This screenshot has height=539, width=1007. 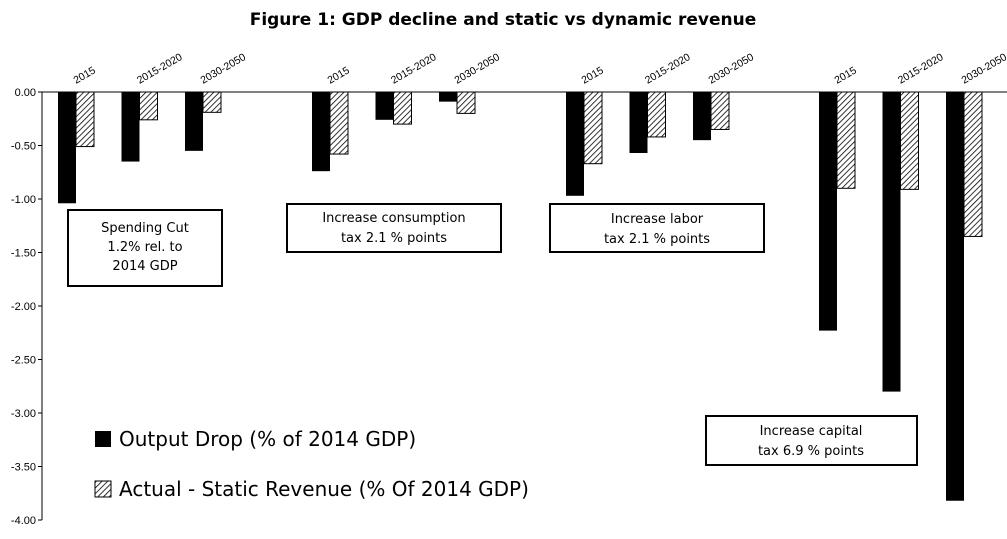 What do you see at coordinates (393, 218) in the screenshot?
I see `annotation-text: Increase consumption` at bounding box center [393, 218].